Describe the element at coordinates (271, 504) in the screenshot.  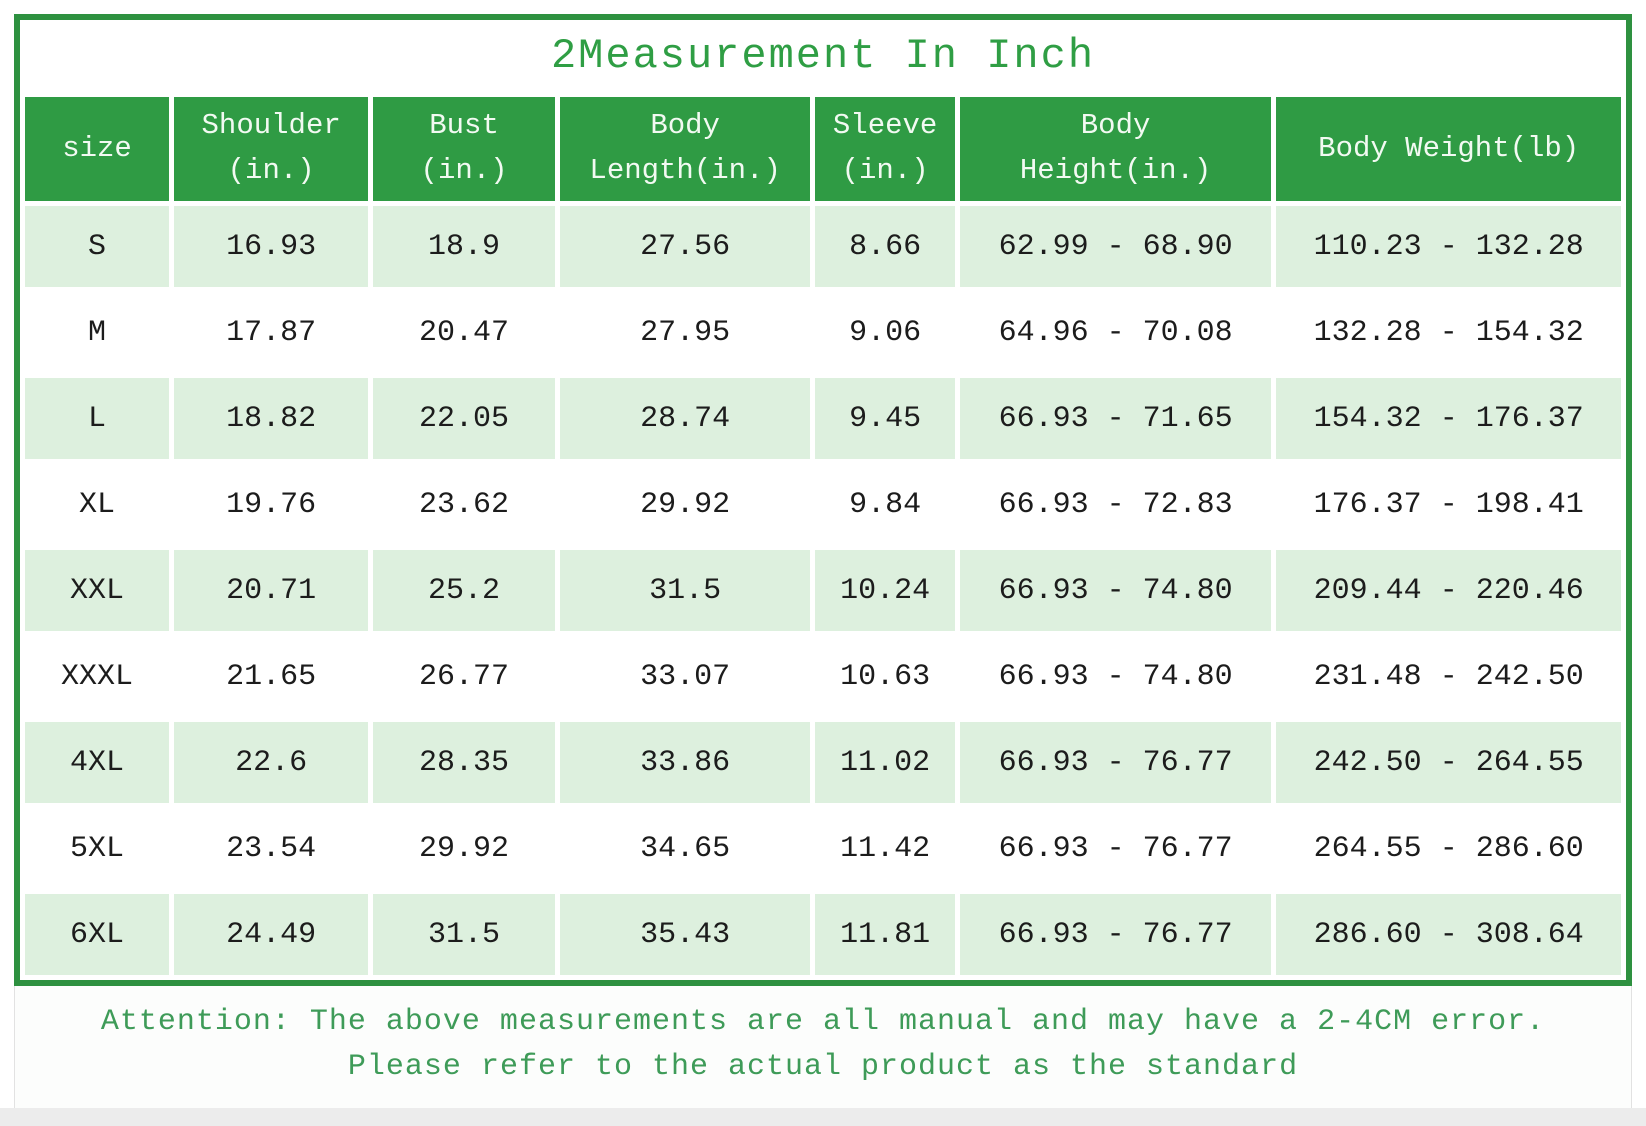
I see `value-cell: 19.76` at that location.